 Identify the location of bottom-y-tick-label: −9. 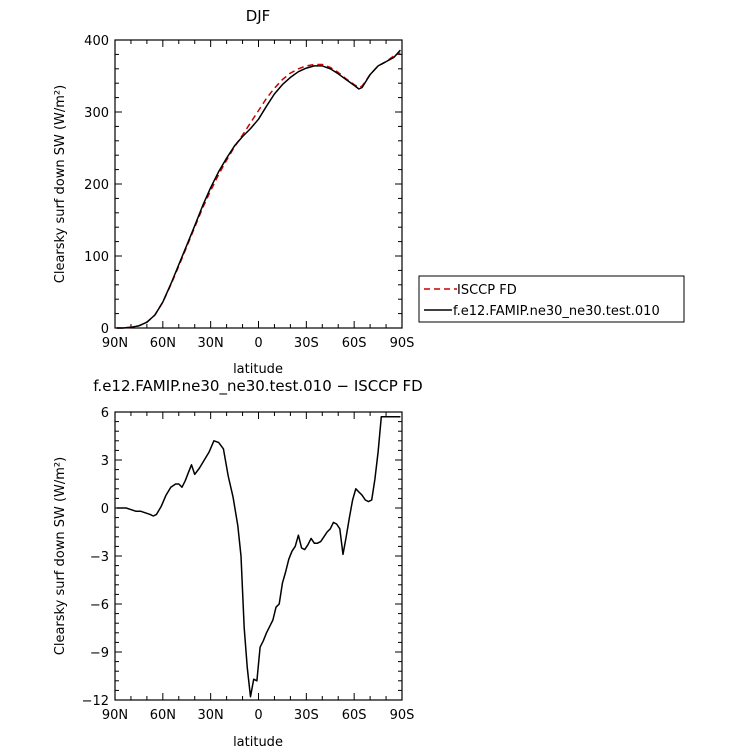
(99, 653).